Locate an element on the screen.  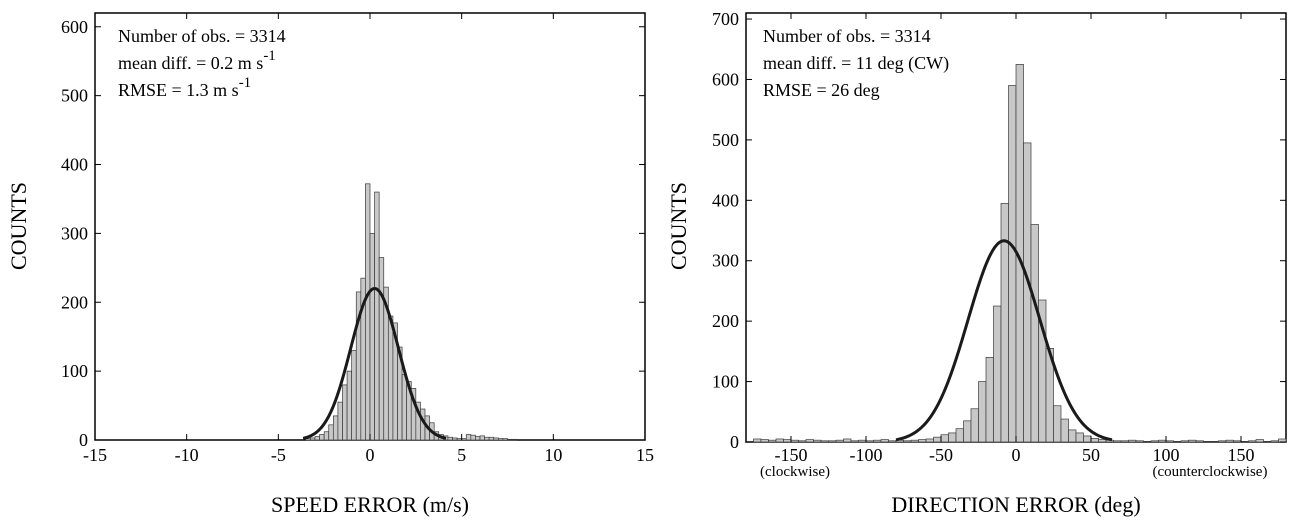
right-annot-line-1: Number of obs. = 3314 is located at coordinates (847, 36).